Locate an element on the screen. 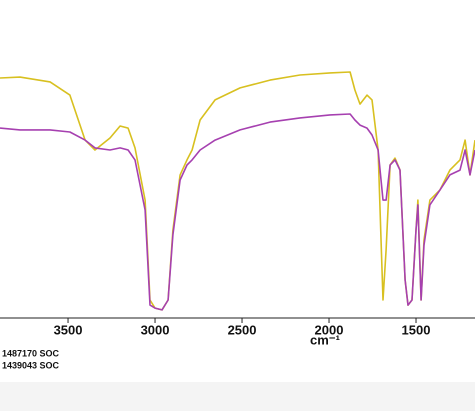 Image resolution: width=475 pixels, height=411 pixels. footer-band is located at coordinates (237, 396).